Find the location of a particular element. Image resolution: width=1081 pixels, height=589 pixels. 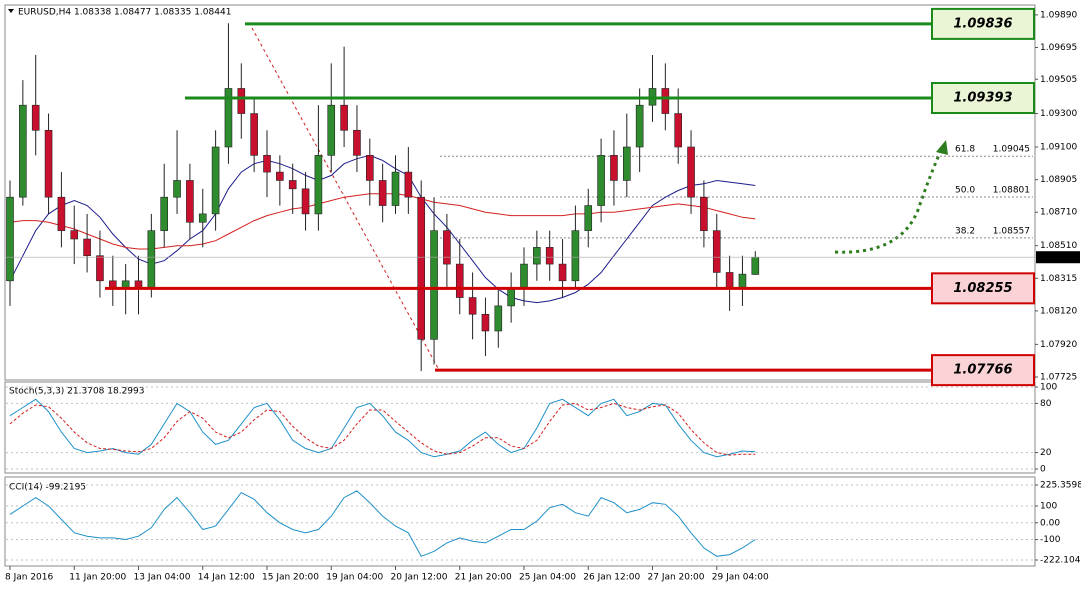

fib-value: 1.08801 is located at coordinates (1011, 191).